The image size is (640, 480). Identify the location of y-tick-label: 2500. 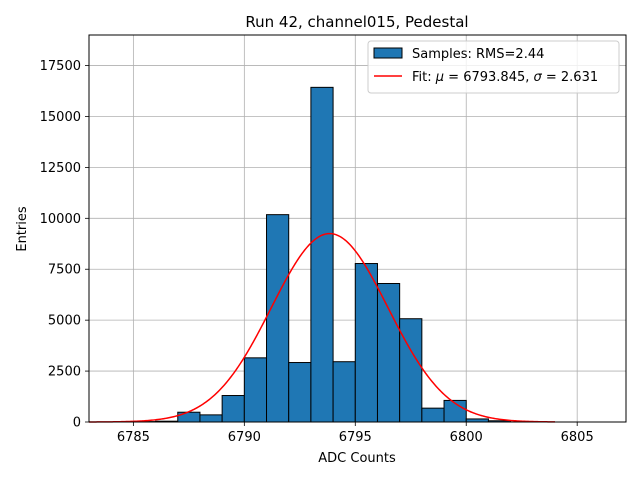
(64, 372).